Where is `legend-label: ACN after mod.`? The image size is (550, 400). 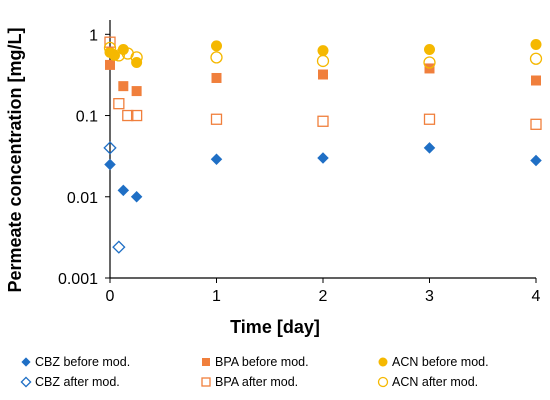 legend-label: ACN after mod. is located at coordinates (435, 382).